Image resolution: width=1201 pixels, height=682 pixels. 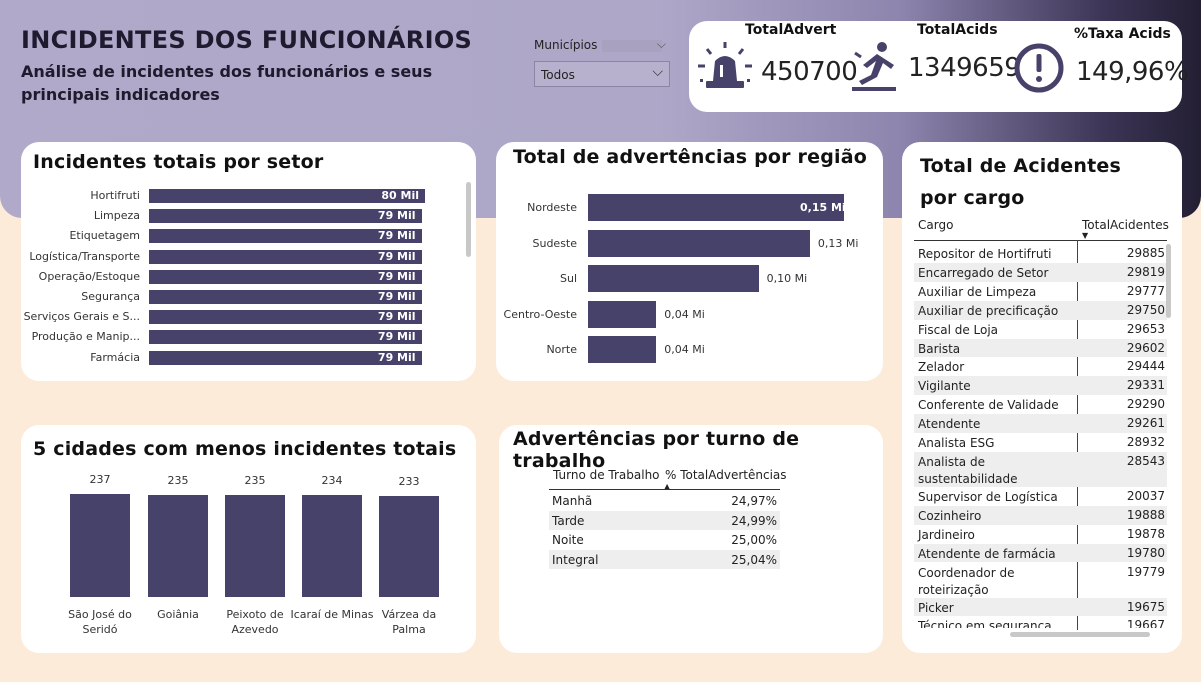 I want to click on shift-name-cell: Tarde, so click(x=568, y=520).